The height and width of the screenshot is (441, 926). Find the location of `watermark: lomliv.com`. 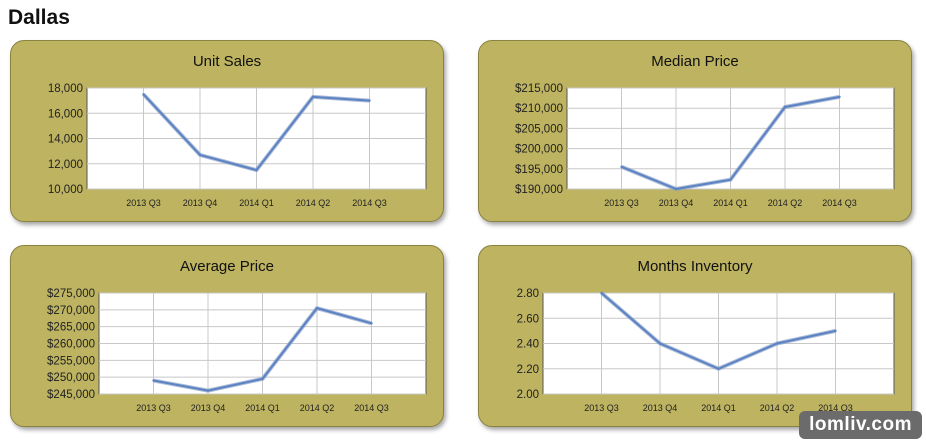

watermark: lomliv.com is located at coordinates (860, 425).